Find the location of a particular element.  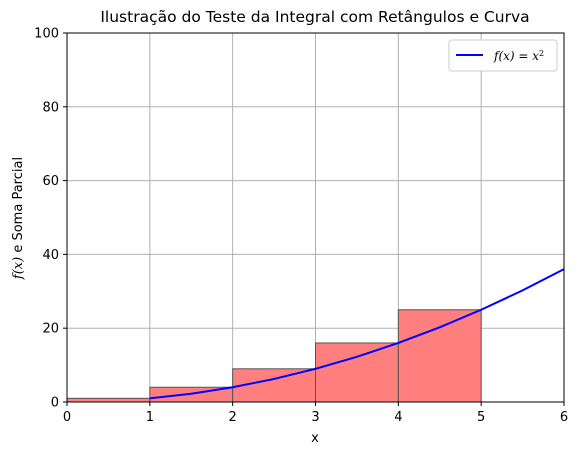

y-tick-label-3: 60 is located at coordinates (50, 181).